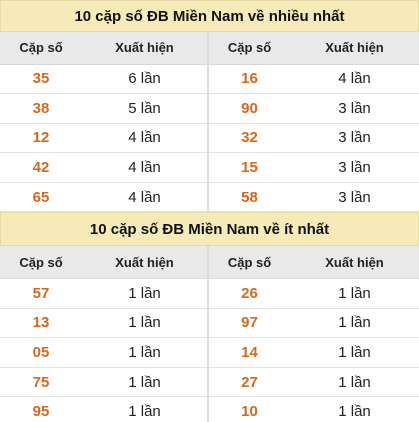 Image resolution: width=419 pixels, height=422 pixels. What do you see at coordinates (41, 352) in the screenshot?
I see `pair-number: 05` at bounding box center [41, 352].